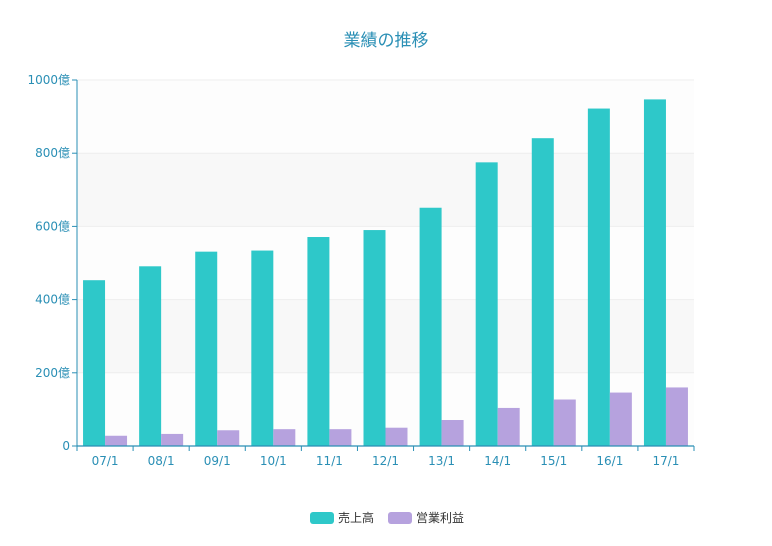 The width and height of the screenshot is (772, 546). Describe the element at coordinates (356, 517) in the screenshot. I see `legend-label: 売上高` at that location.